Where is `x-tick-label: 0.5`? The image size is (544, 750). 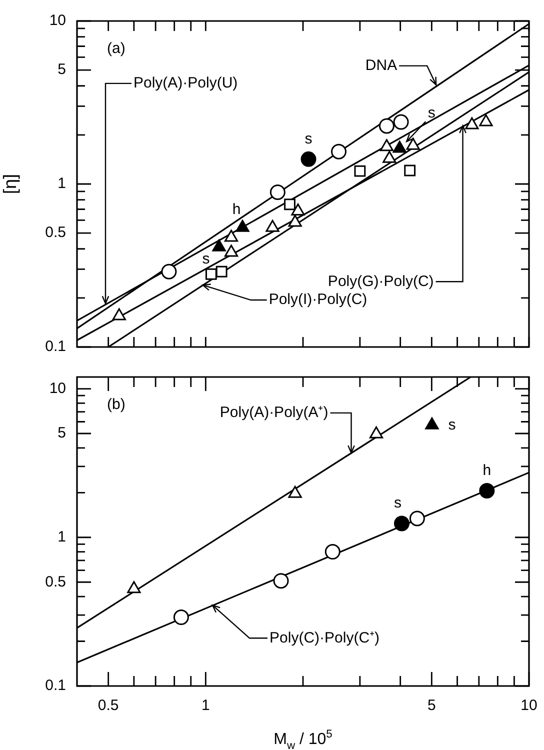 x-tick-label: 0.5 is located at coordinates (108, 705).